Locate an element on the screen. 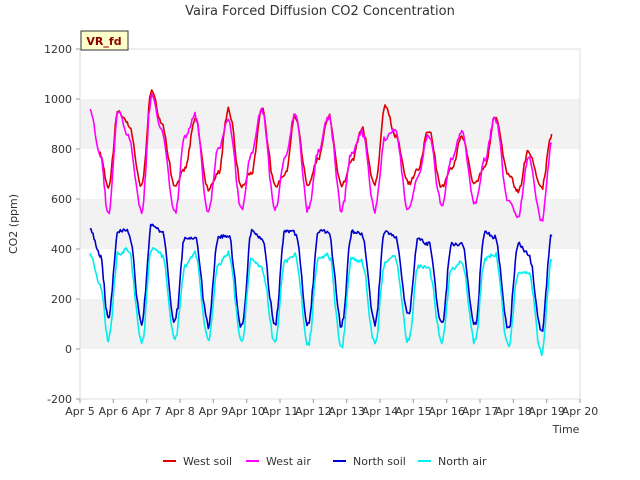  x-tick-label: Apr 7 is located at coordinates (147, 411).